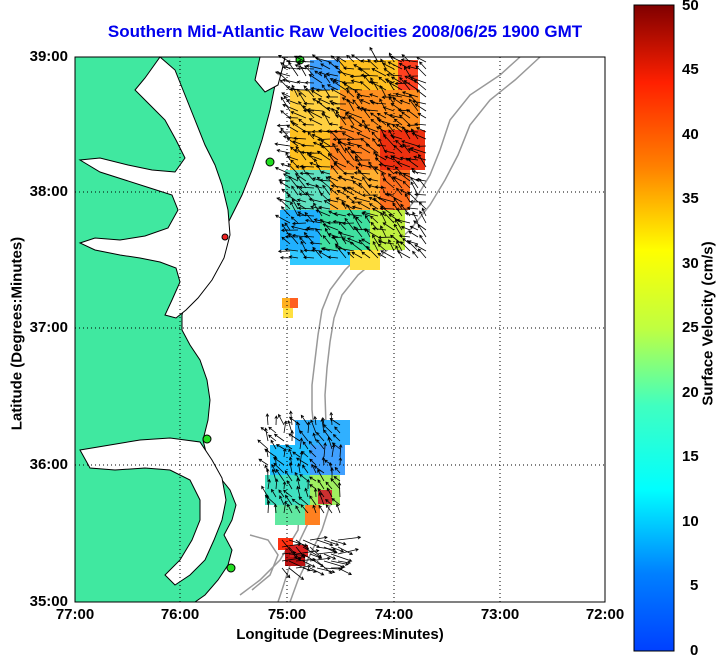  What do you see at coordinates (605, 614) in the screenshot?
I see `x-tick: 72:00` at bounding box center [605, 614].